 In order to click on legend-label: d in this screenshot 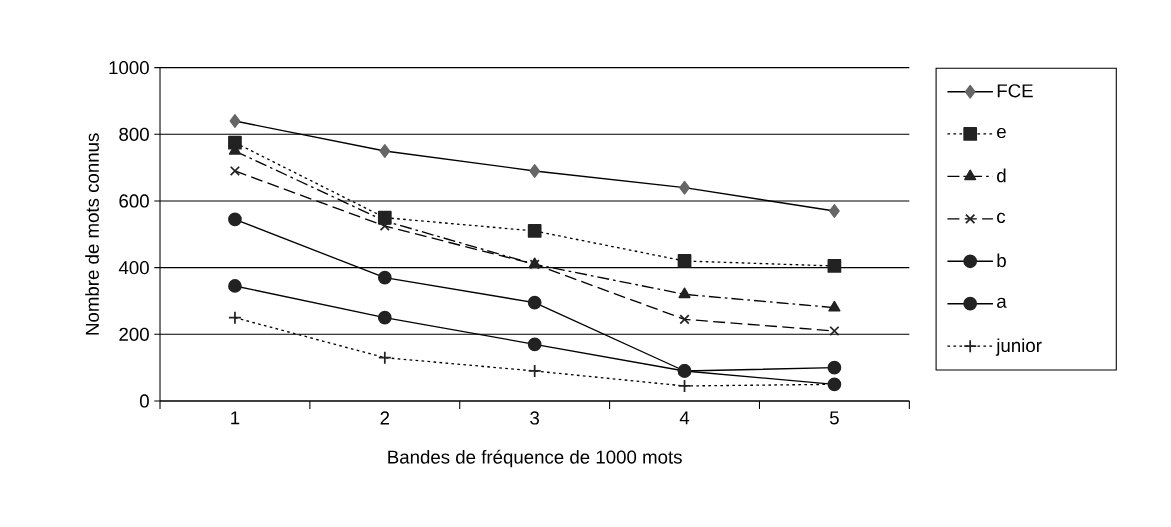, I will do `click(1001, 175)`.